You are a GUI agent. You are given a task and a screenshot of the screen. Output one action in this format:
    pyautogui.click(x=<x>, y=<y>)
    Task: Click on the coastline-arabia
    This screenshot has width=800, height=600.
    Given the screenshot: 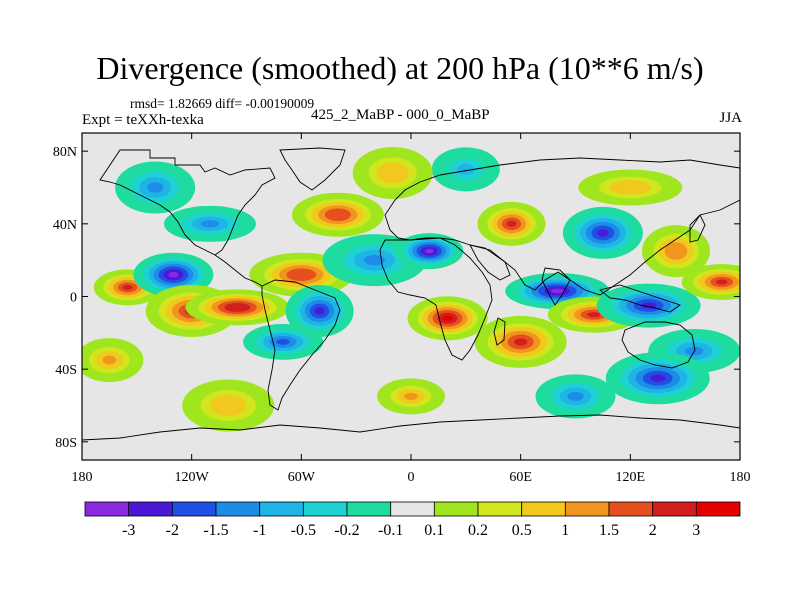 What is the action you would take?
    pyautogui.click(x=490, y=262)
    